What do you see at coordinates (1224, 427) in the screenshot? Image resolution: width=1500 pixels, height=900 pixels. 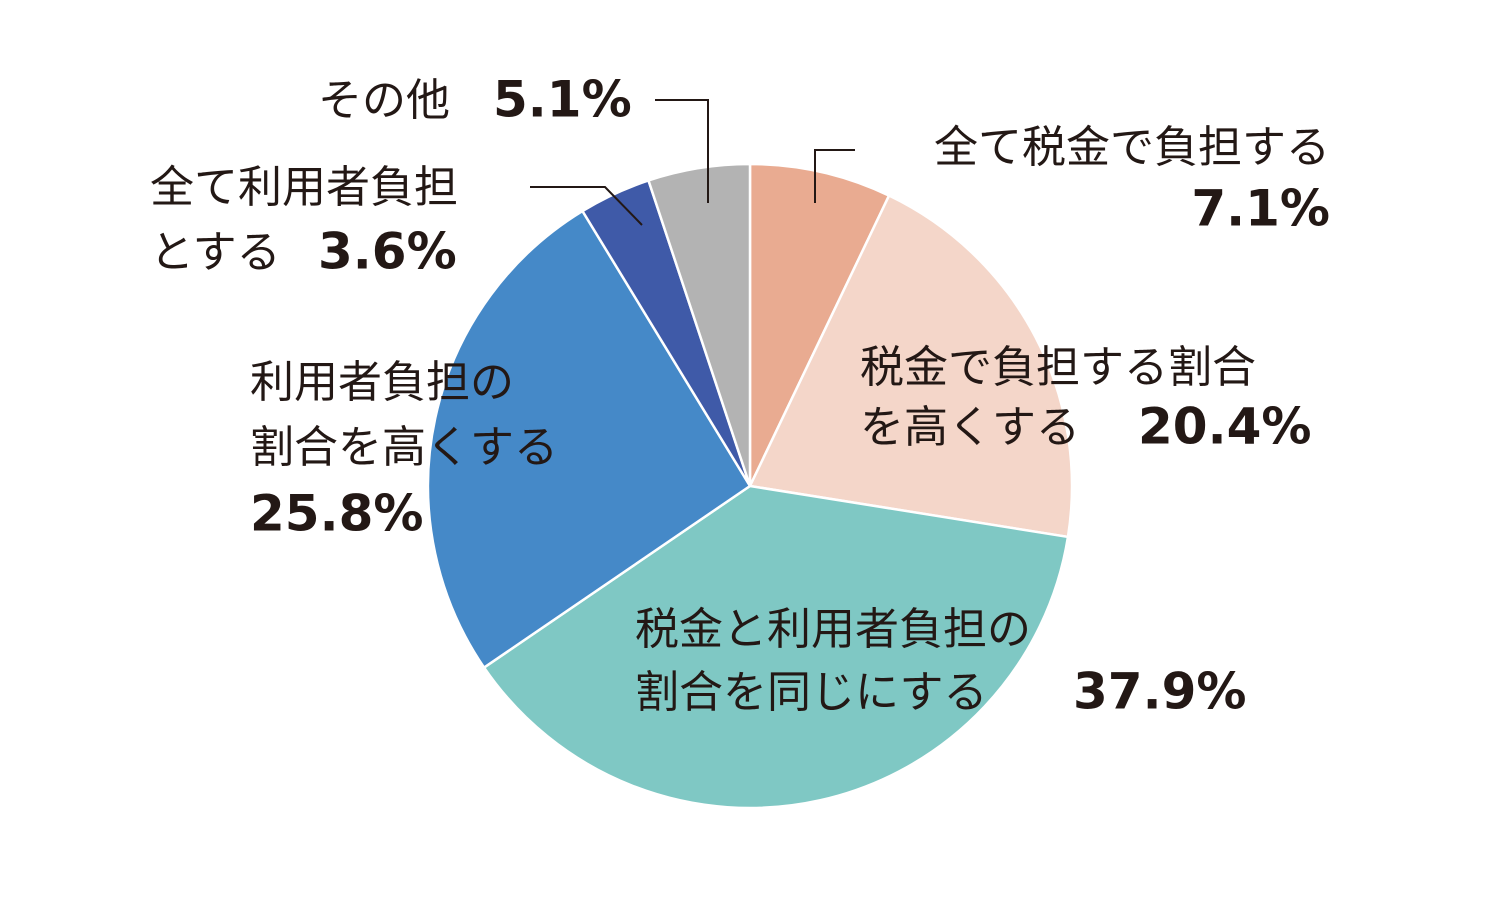 I see `value-label: 20.4%` at bounding box center [1224, 427].